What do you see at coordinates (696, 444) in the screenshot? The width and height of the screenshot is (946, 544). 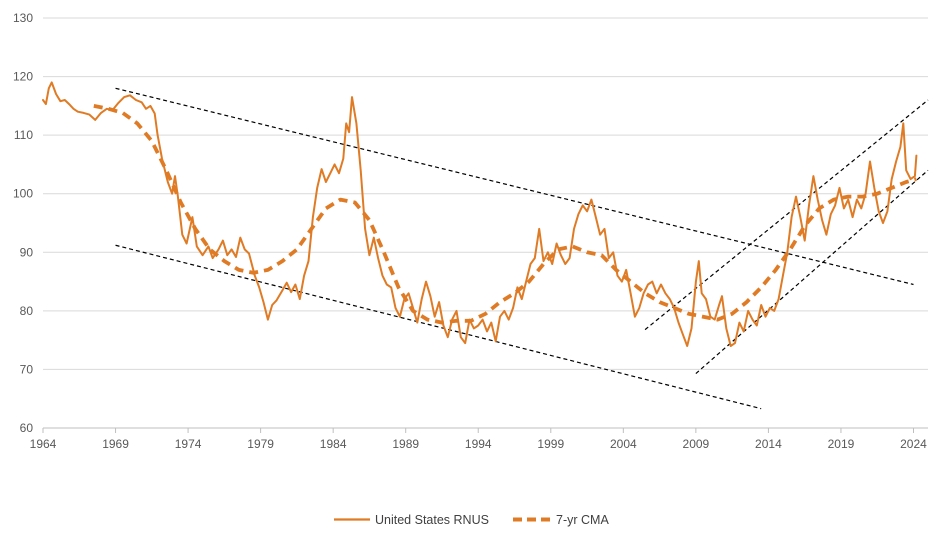 I see `x-tick-label: 2009` at bounding box center [696, 444].